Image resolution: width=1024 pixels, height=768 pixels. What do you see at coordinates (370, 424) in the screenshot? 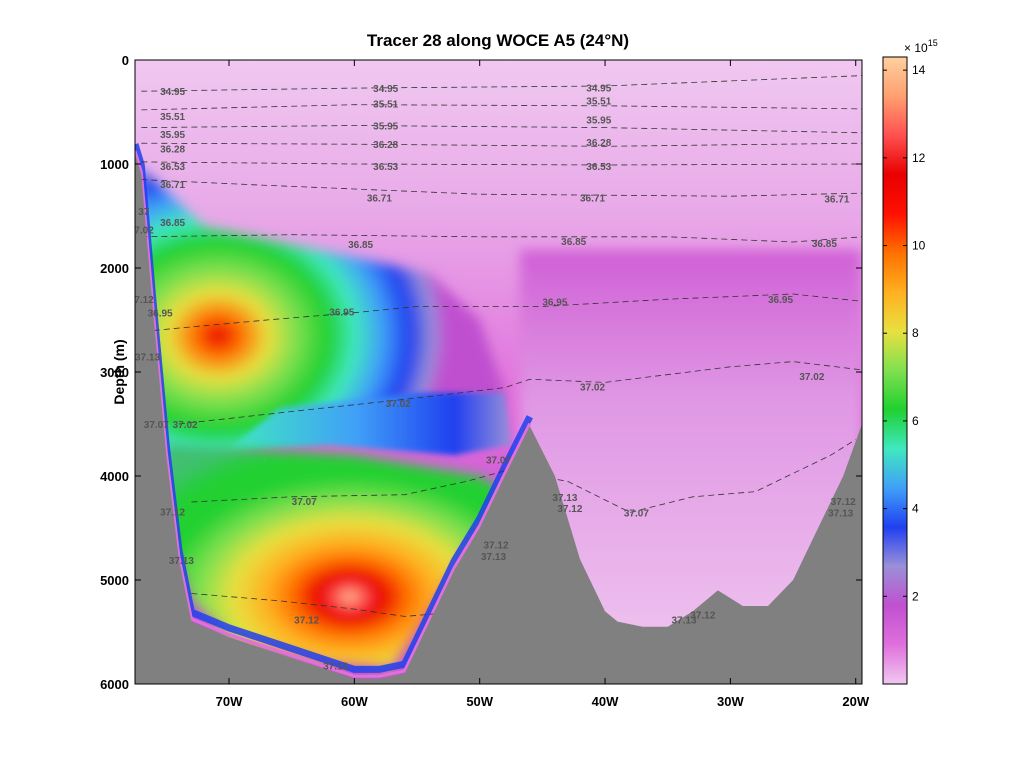
I see `field-mid-depth-band` at bounding box center [370, 424].